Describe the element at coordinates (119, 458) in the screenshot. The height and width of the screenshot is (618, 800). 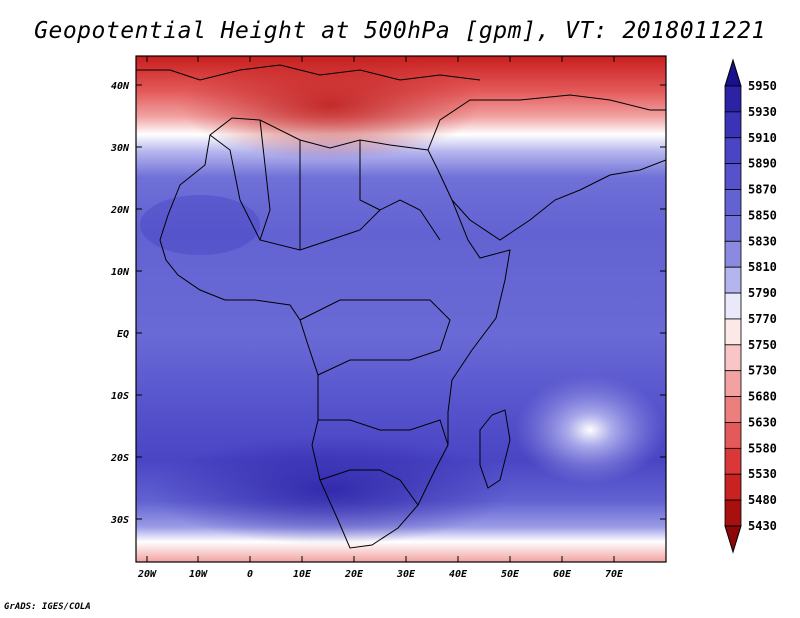
I see `lat-label: 20S` at that location.